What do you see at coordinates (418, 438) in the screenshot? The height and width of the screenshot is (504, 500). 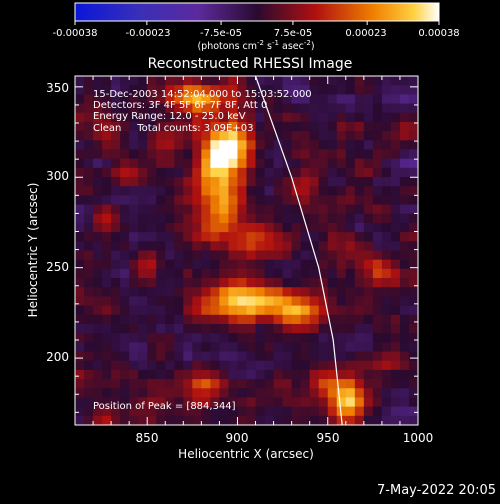 I see `x-tick-label: 1000` at bounding box center [418, 438].